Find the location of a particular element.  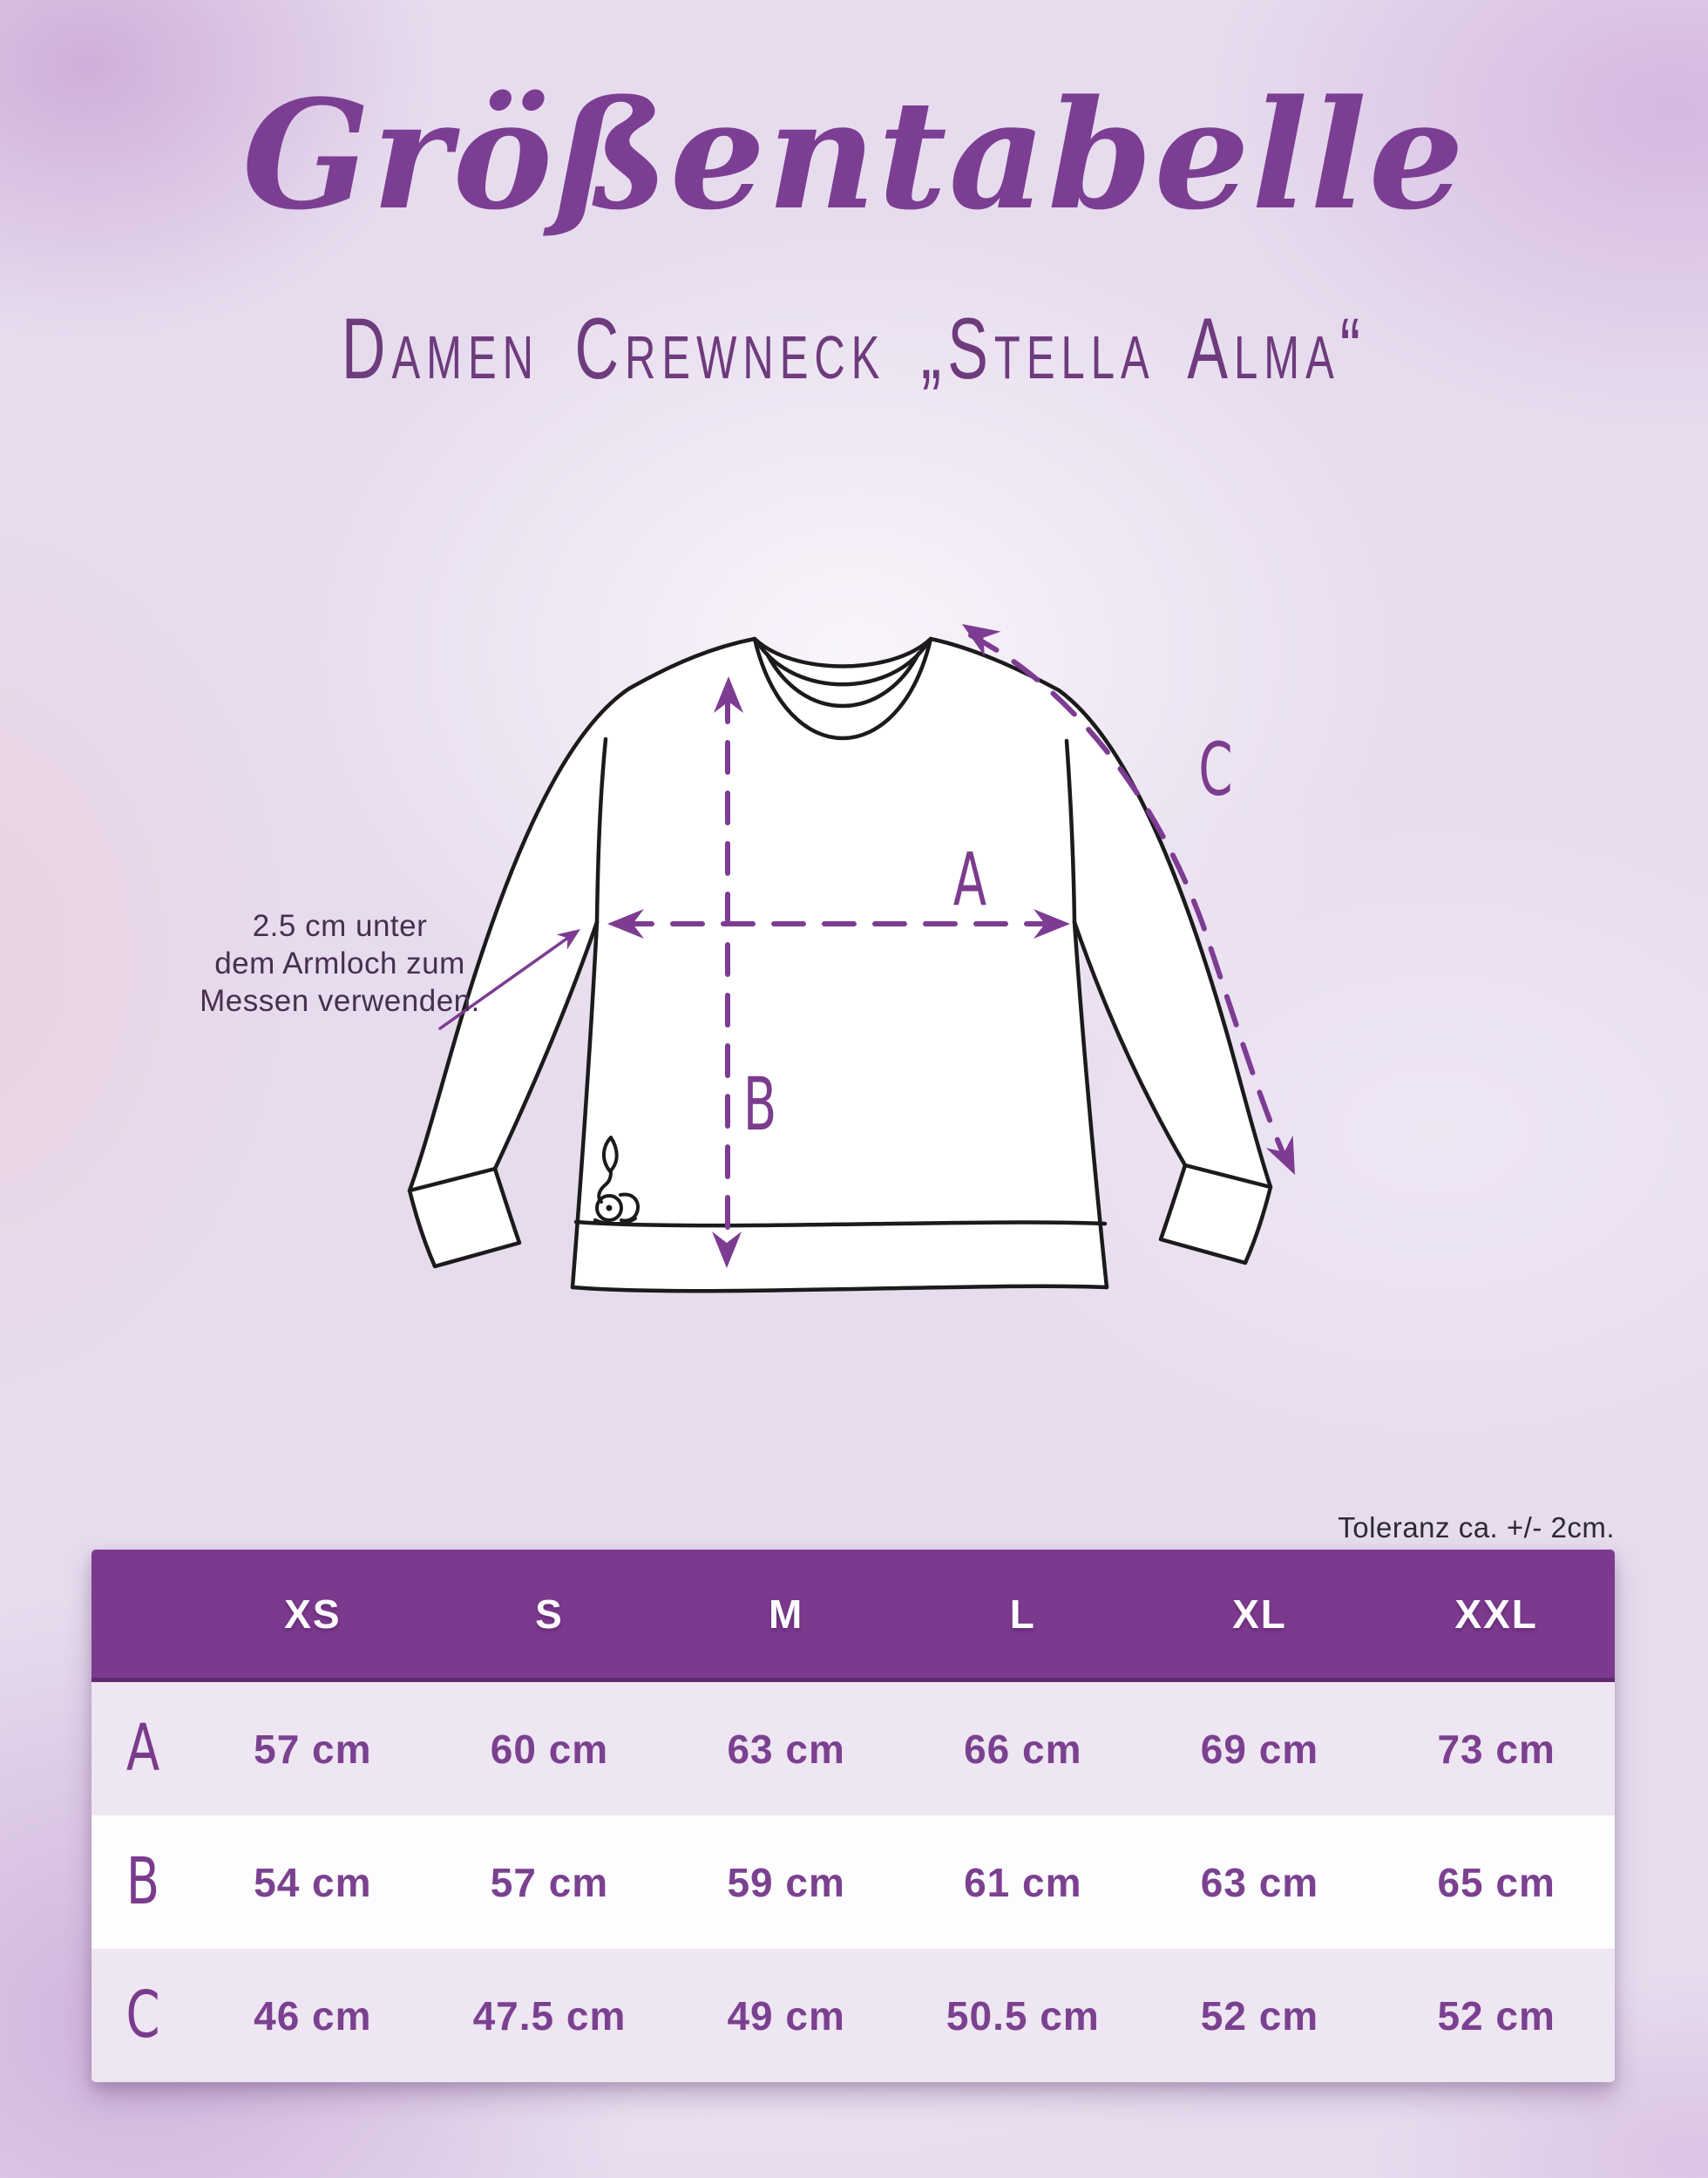

cell-a-xs: 57 cm is located at coordinates (313, 1749).